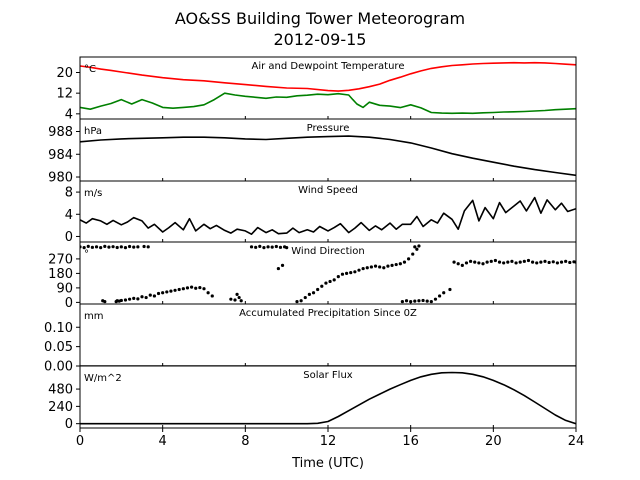 The height and width of the screenshot is (480, 640). What do you see at coordinates (328, 128) in the screenshot?
I see `pressure-title: Pressure` at bounding box center [328, 128].